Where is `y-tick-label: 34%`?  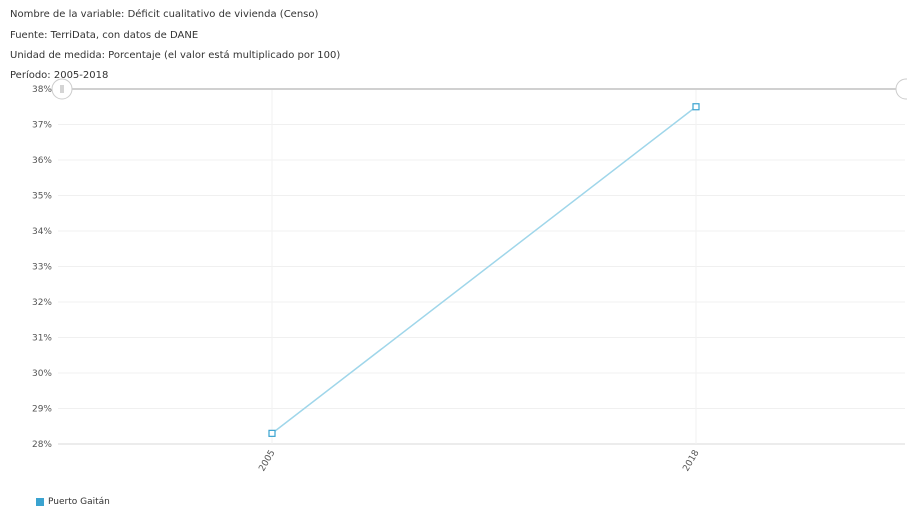
y-tick-label: 34% is located at coordinates (42, 232).